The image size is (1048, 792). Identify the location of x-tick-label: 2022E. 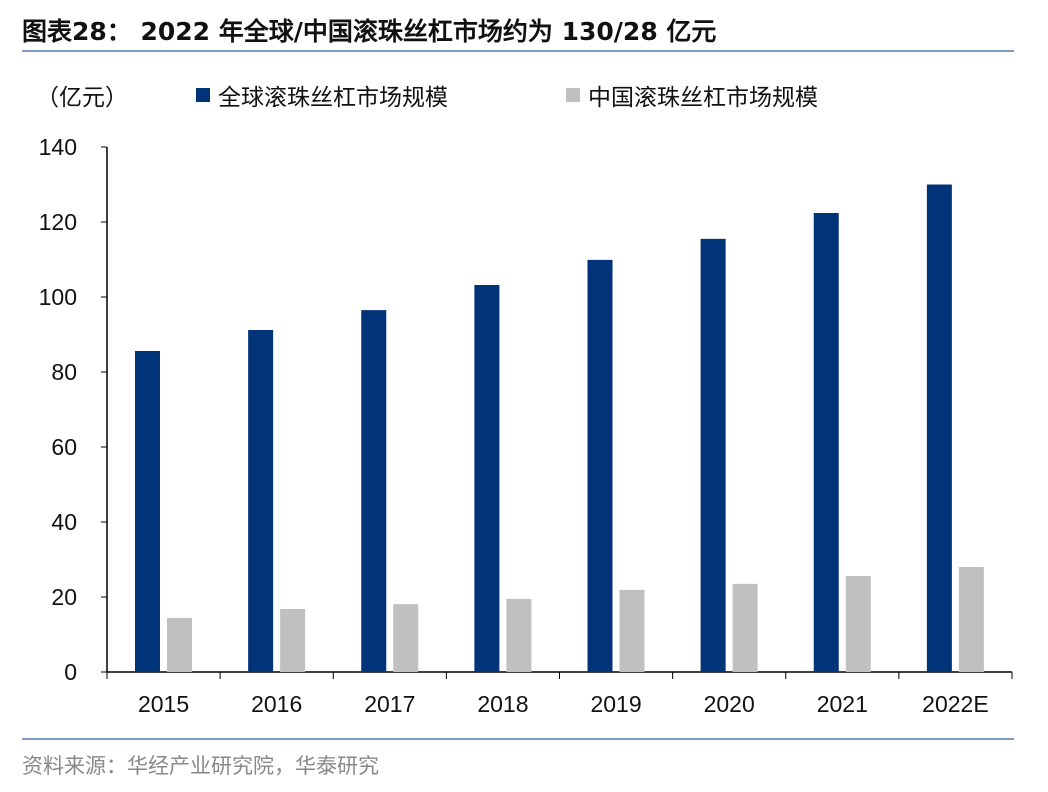
(955, 704).